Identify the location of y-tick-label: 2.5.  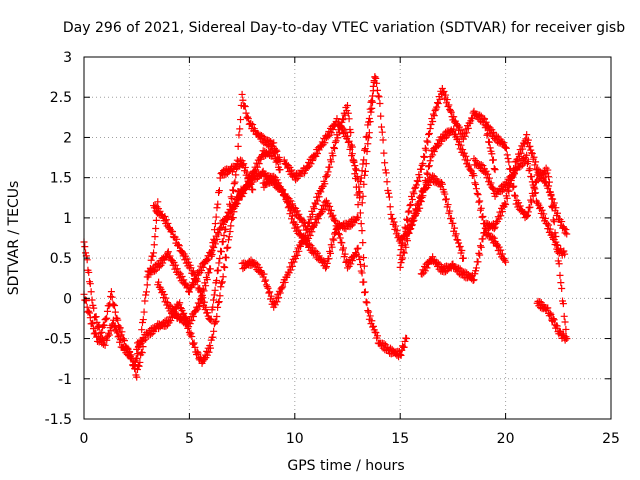
(61, 98).